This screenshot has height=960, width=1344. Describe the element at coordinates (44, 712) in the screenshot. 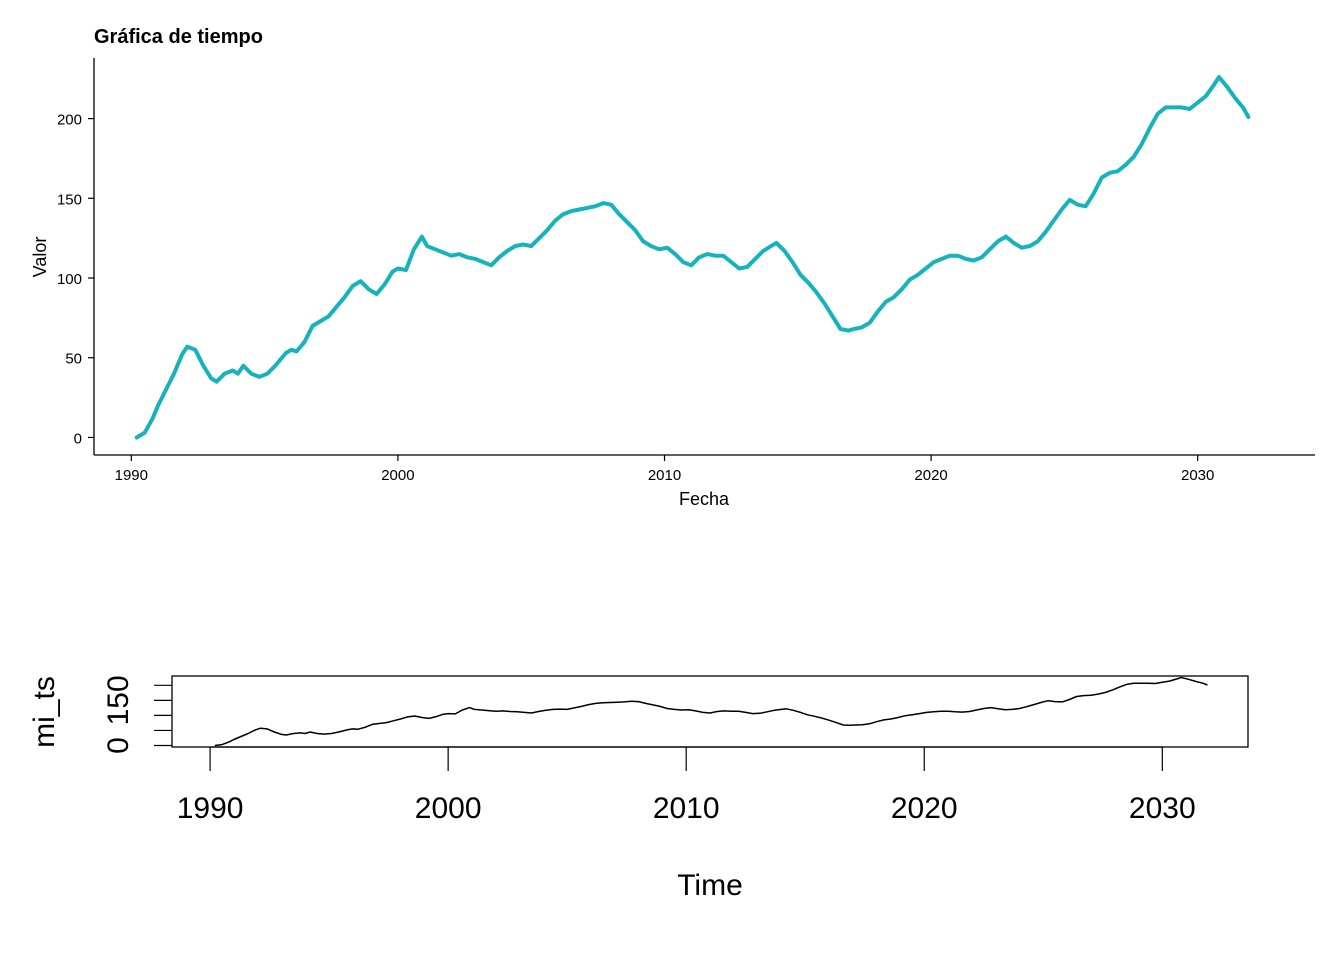

I see `y-axis-label: mi_ts` at that location.